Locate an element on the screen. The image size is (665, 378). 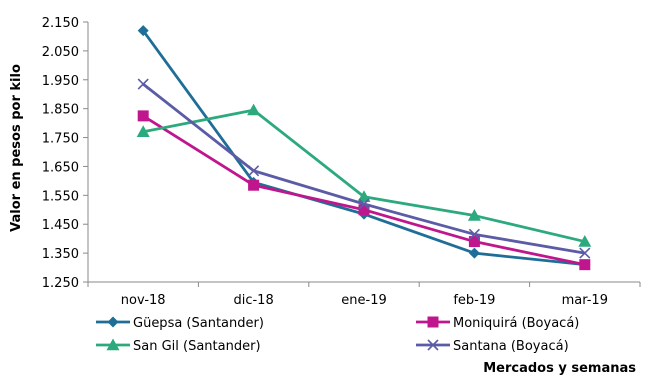
y-tick-label: 1.950 is located at coordinates (60, 81).